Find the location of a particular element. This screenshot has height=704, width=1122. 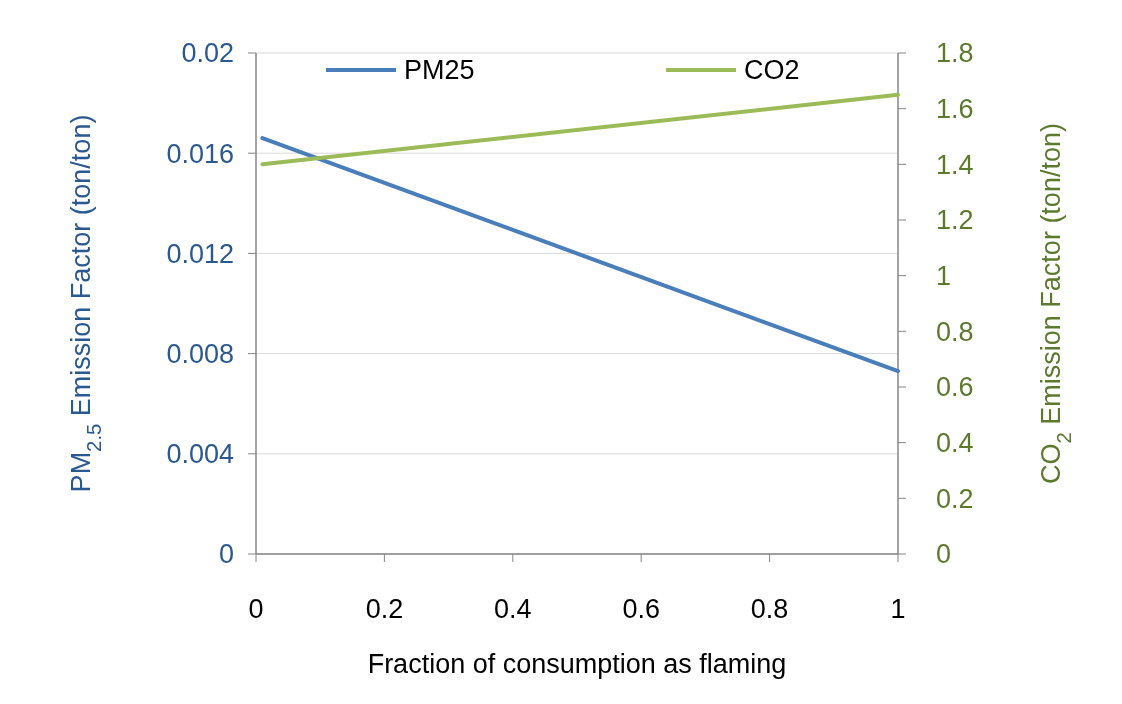

y2-tick-label: 1.6 is located at coordinates (955, 109).